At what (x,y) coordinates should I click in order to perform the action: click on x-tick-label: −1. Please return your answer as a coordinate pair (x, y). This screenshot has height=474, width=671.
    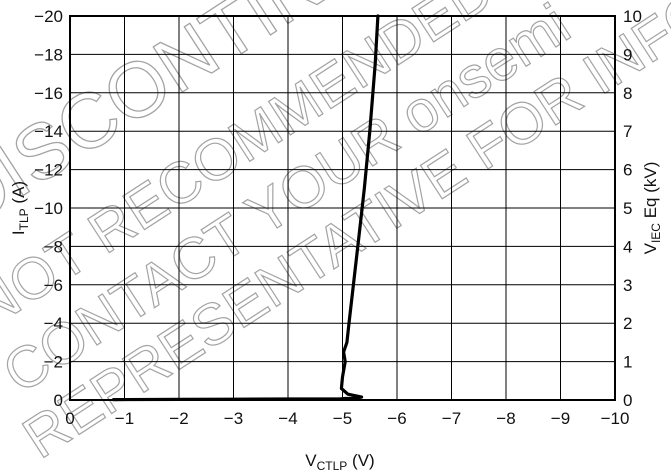
    Looking at the image, I should click on (124, 418).